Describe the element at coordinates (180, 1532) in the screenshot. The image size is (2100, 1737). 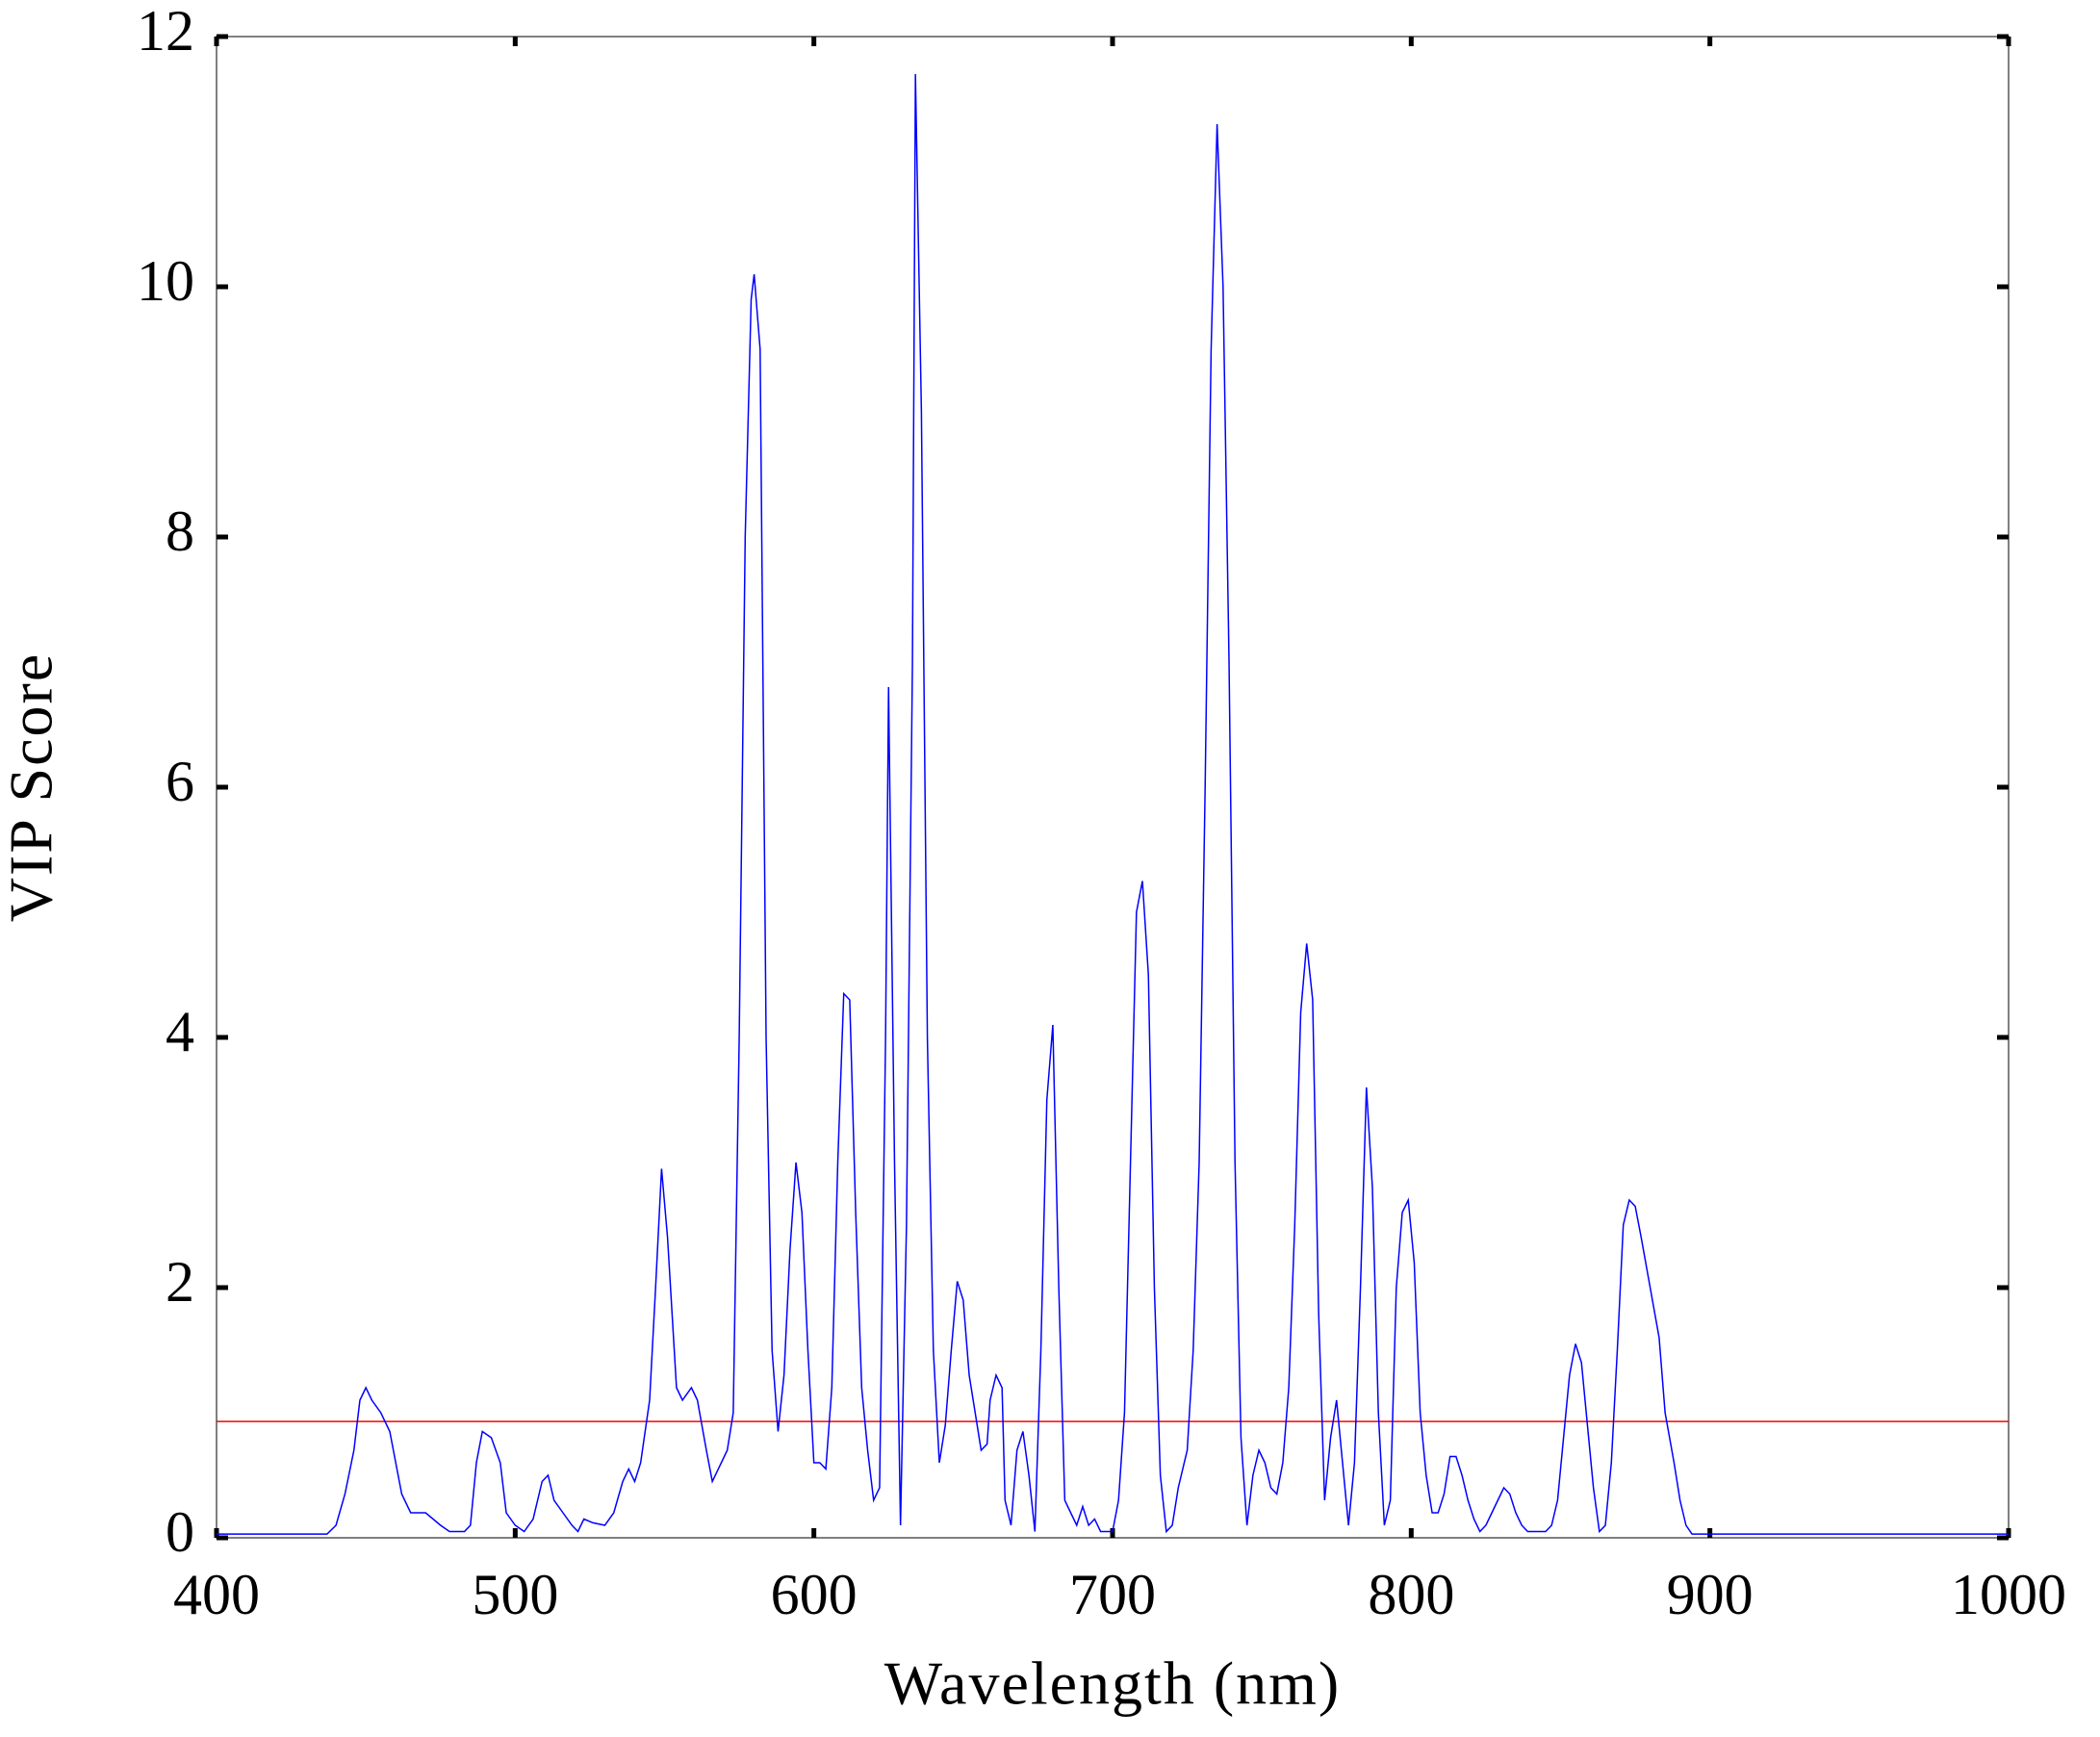
I see `y-tick-label: 0` at that location.